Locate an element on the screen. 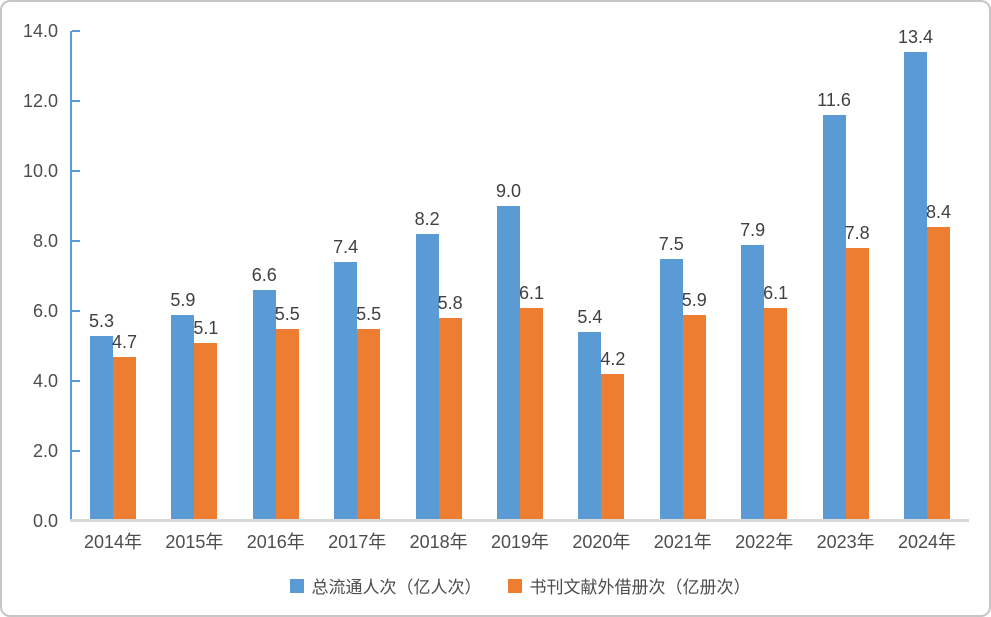  bar-value-label: 8.4 is located at coordinates (938, 212).